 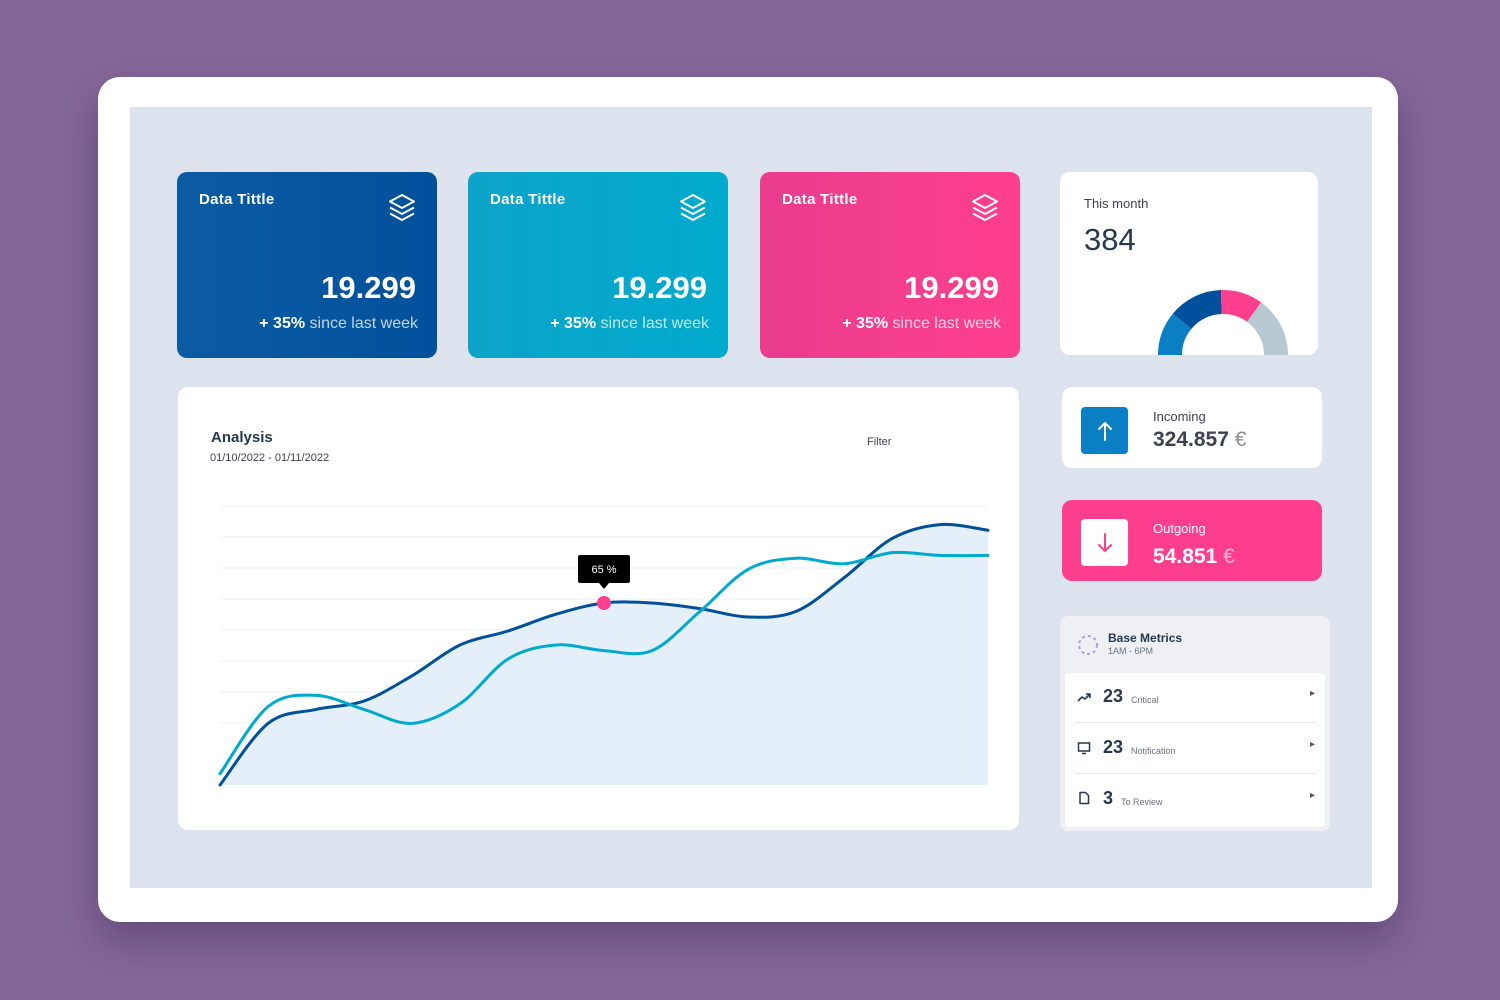 I want to click on tooltip-label: 65 %, so click(x=603, y=570).